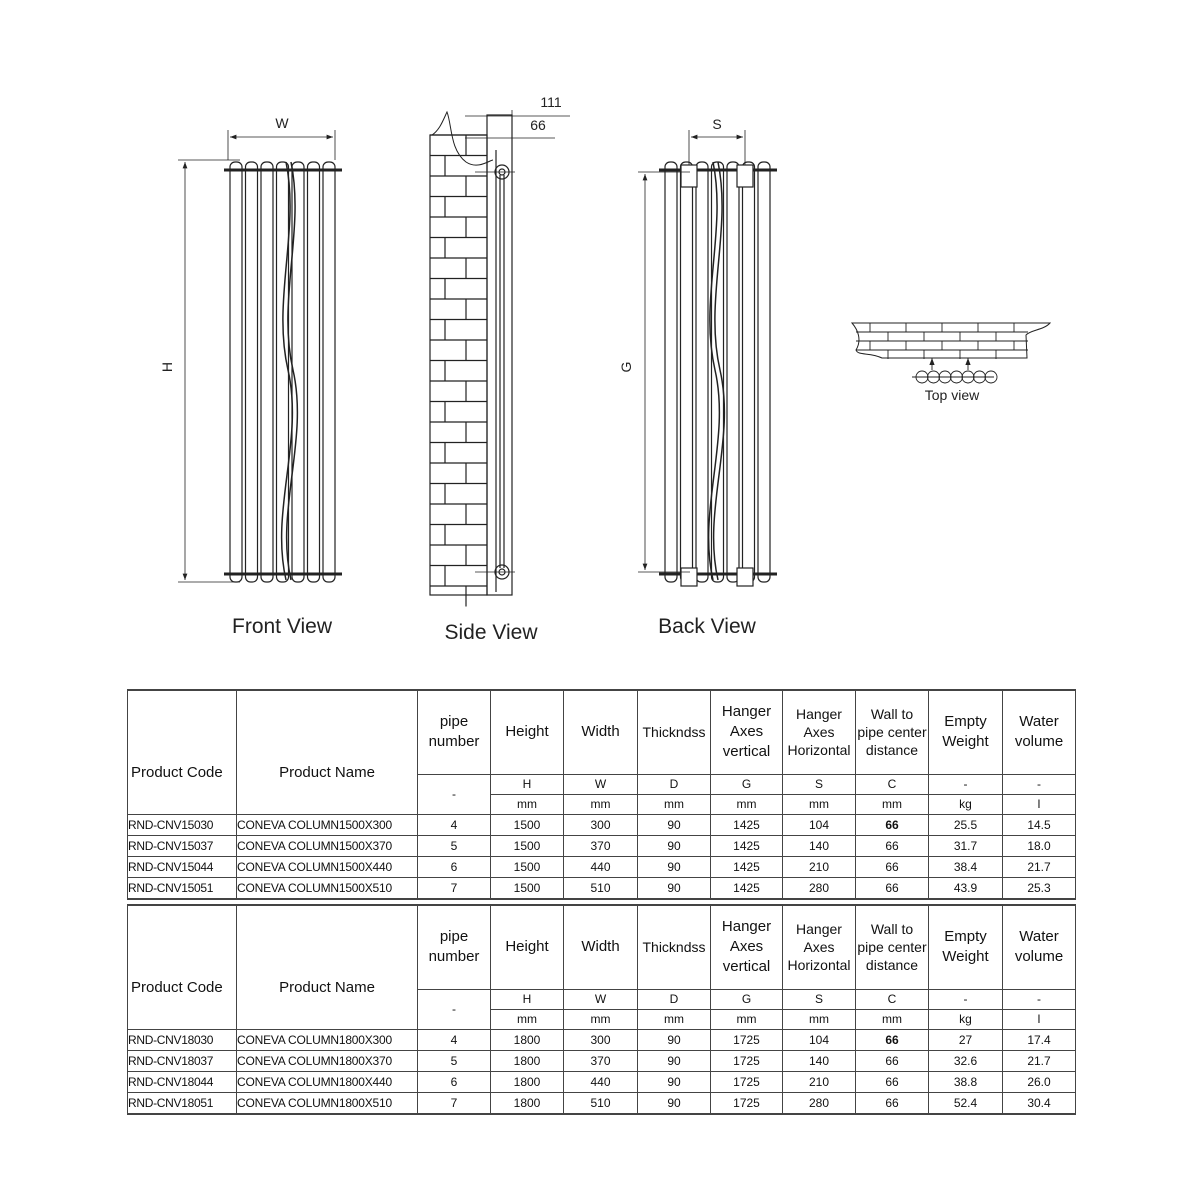  I want to click on value-cell: 25.5, so click(965, 824).